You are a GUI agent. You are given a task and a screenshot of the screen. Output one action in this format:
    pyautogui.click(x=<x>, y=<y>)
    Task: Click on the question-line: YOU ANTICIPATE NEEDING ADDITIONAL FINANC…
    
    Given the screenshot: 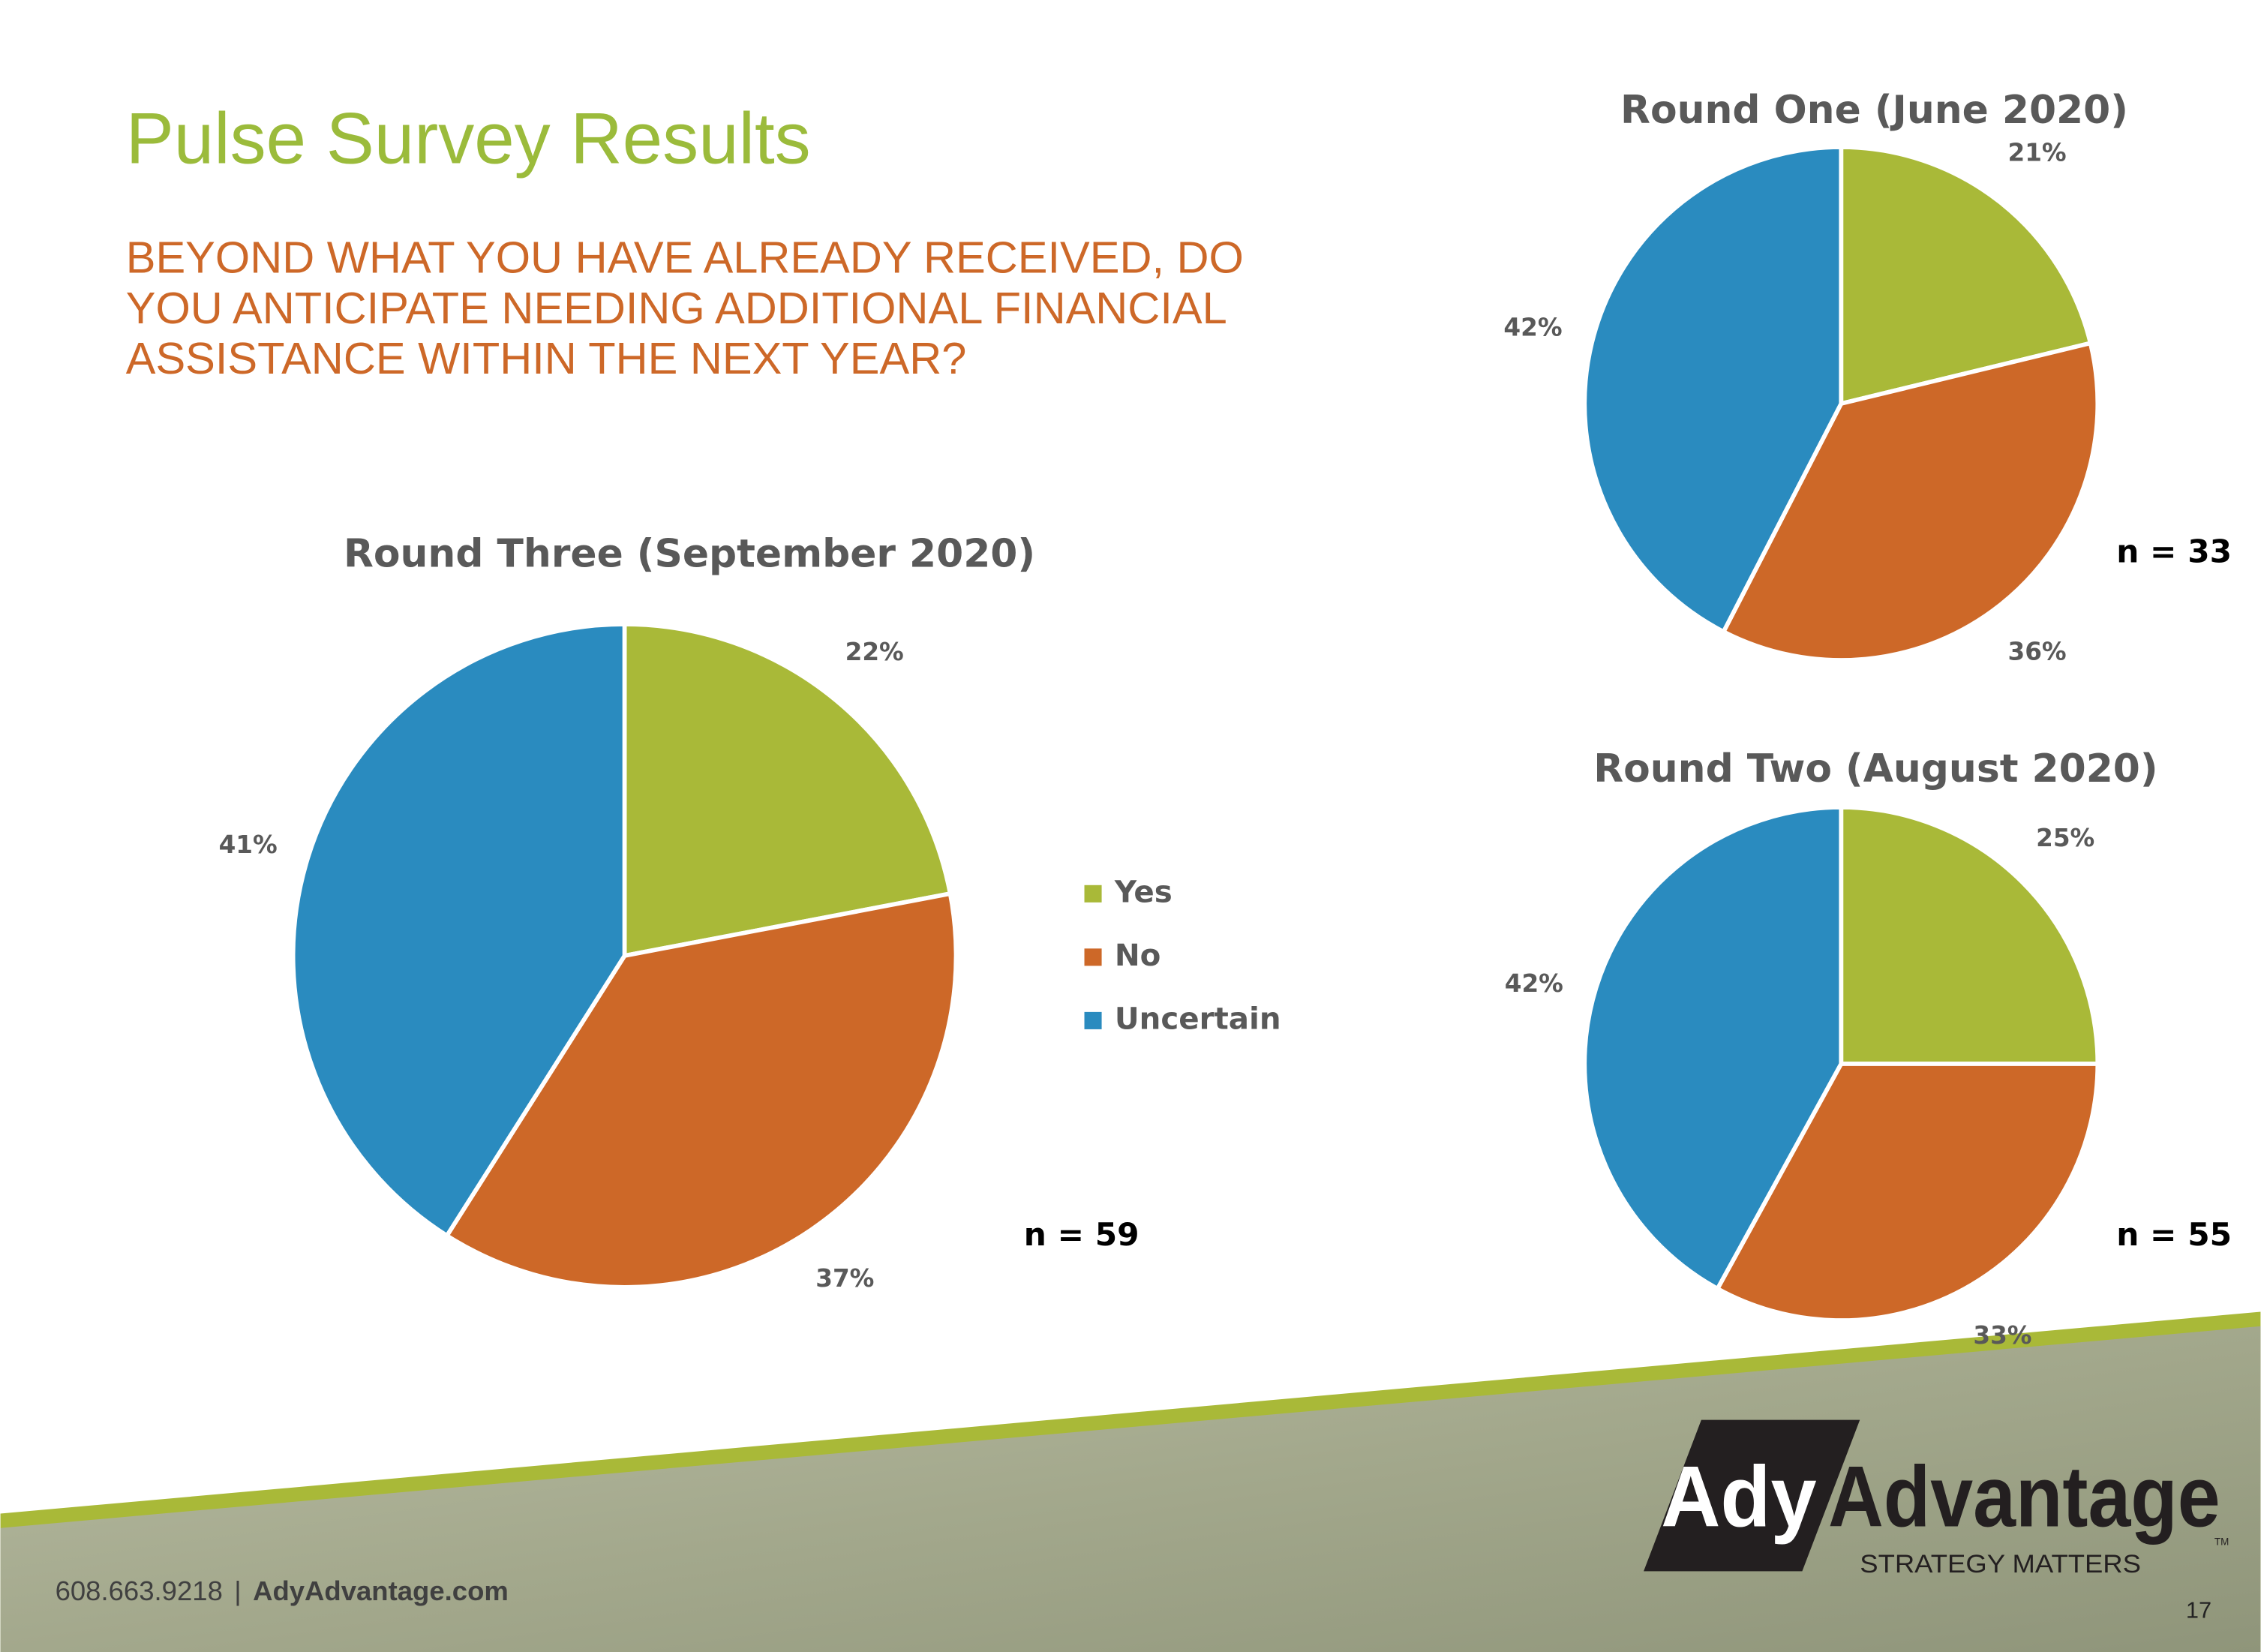 What is the action you would take?
    pyautogui.click(x=676, y=308)
    